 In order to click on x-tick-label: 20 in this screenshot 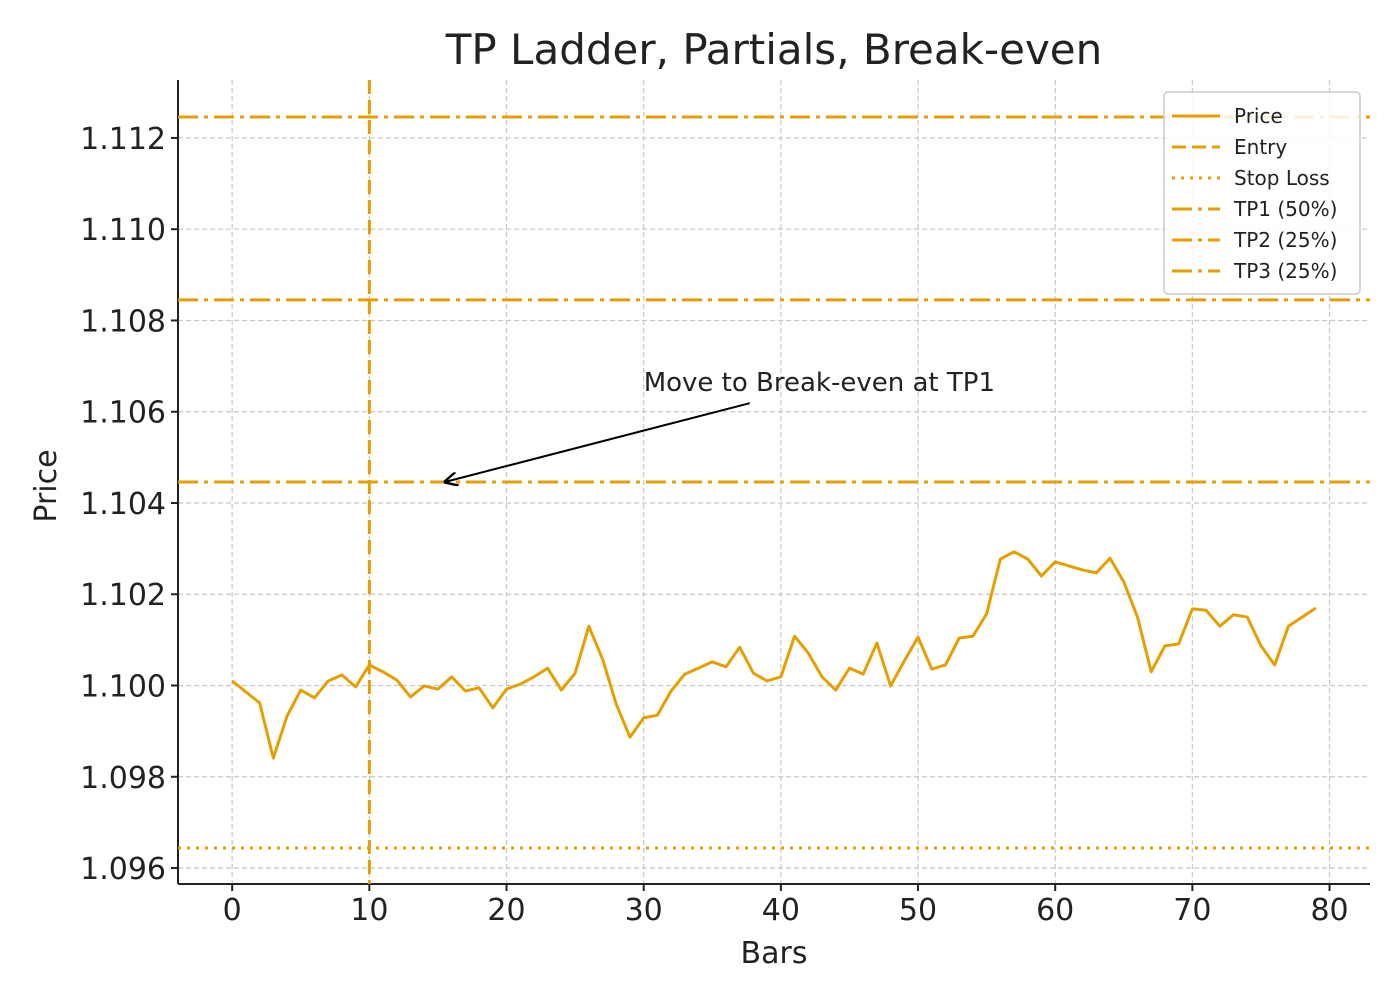, I will do `click(506, 910)`.